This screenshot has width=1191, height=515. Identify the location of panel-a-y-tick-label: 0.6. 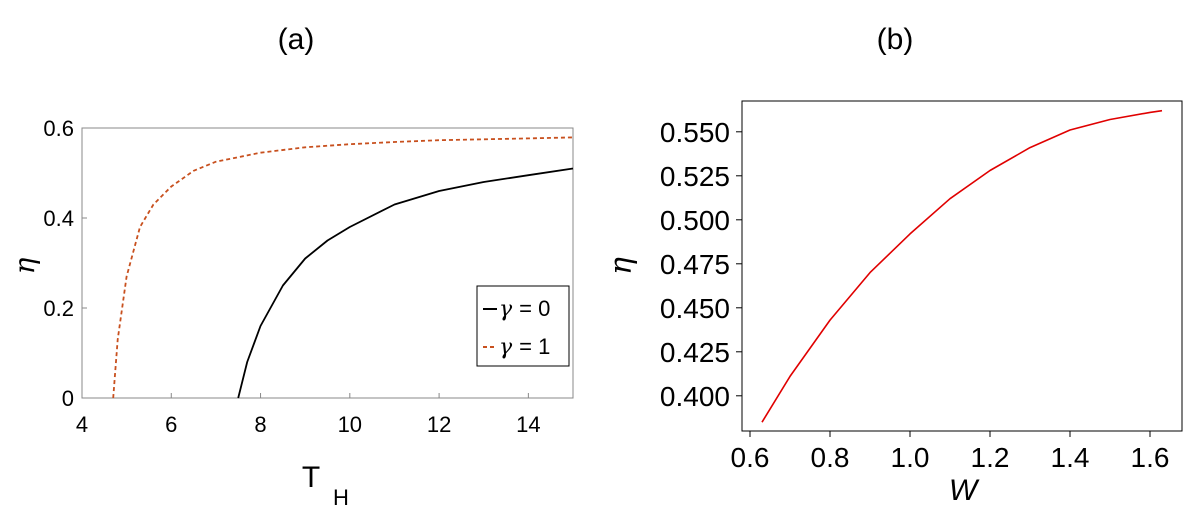
(58, 128).